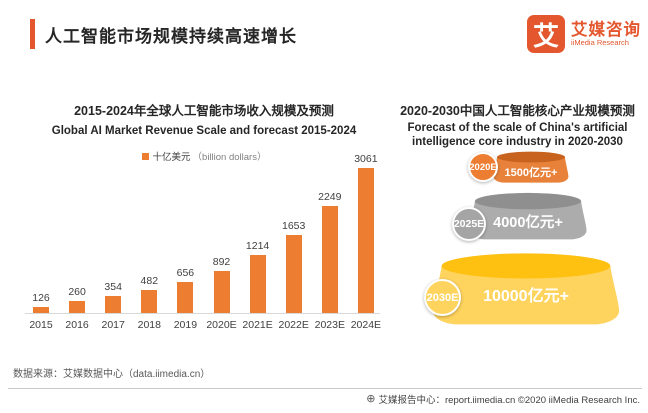 Image resolution: width=648 pixels, height=413 pixels. I want to click on bar-2018, so click(149, 301).